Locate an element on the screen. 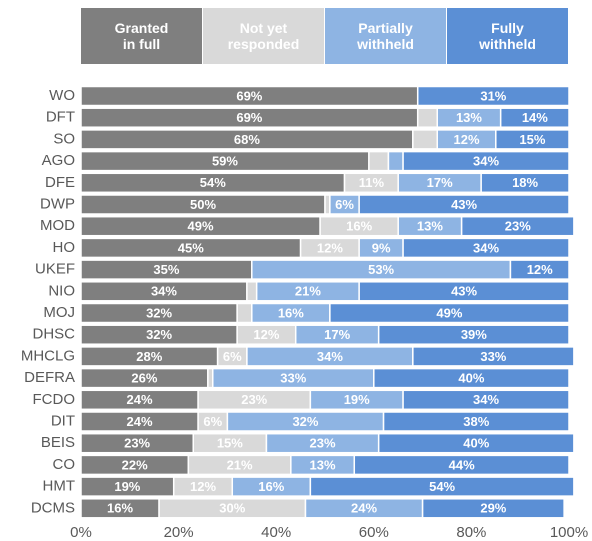  data-label: 9% is located at coordinates (381, 247).